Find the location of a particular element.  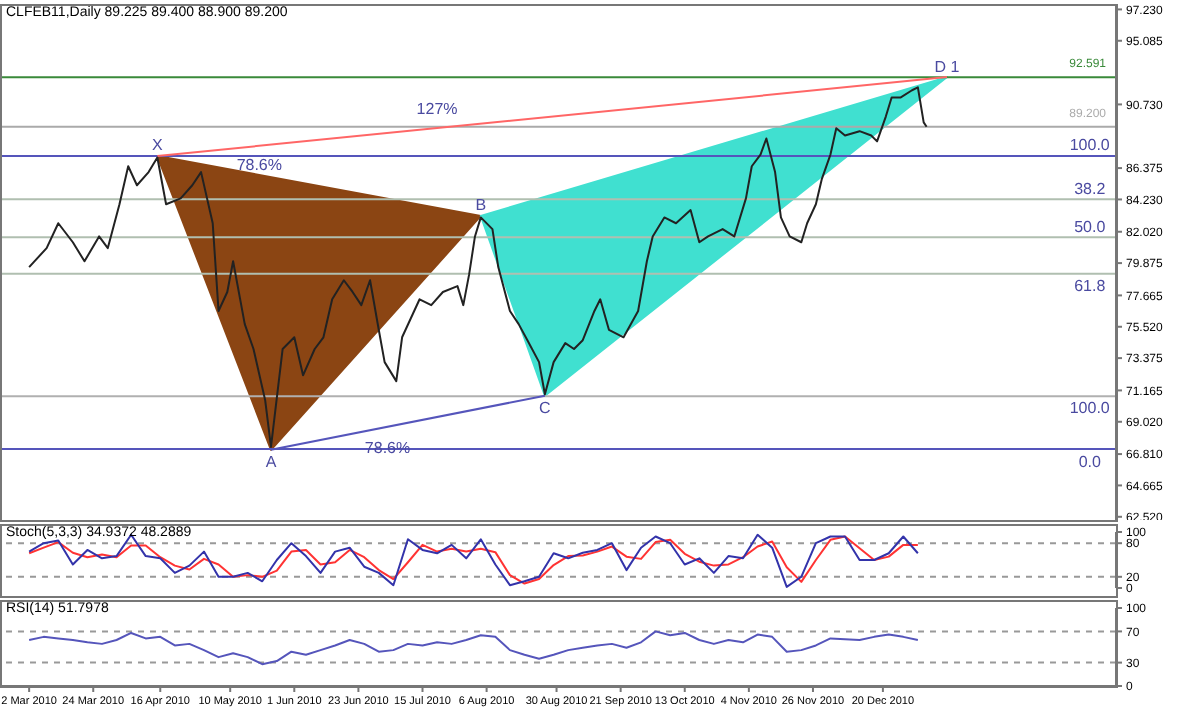

annotation: 38.2 is located at coordinates (1090, 188).